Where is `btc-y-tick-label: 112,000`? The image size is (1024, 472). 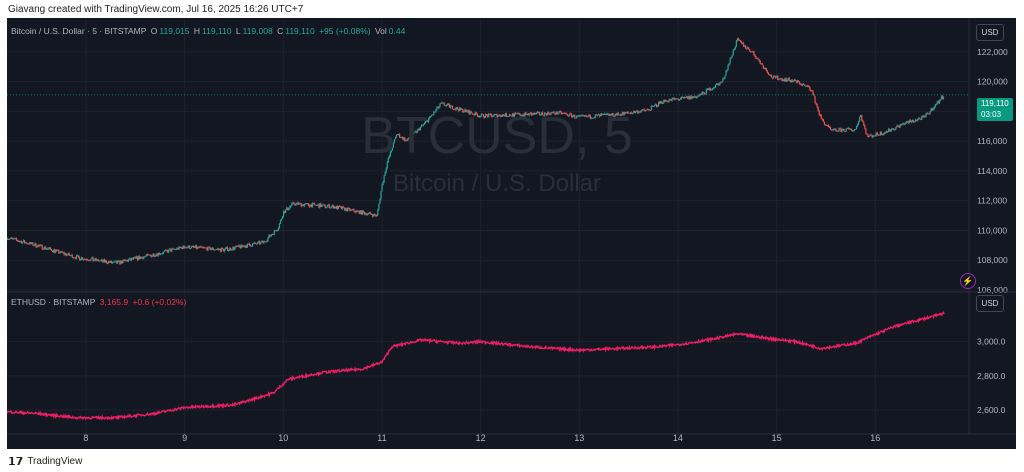 btc-y-tick-label: 112,000 is located at coordinates (992, 201).